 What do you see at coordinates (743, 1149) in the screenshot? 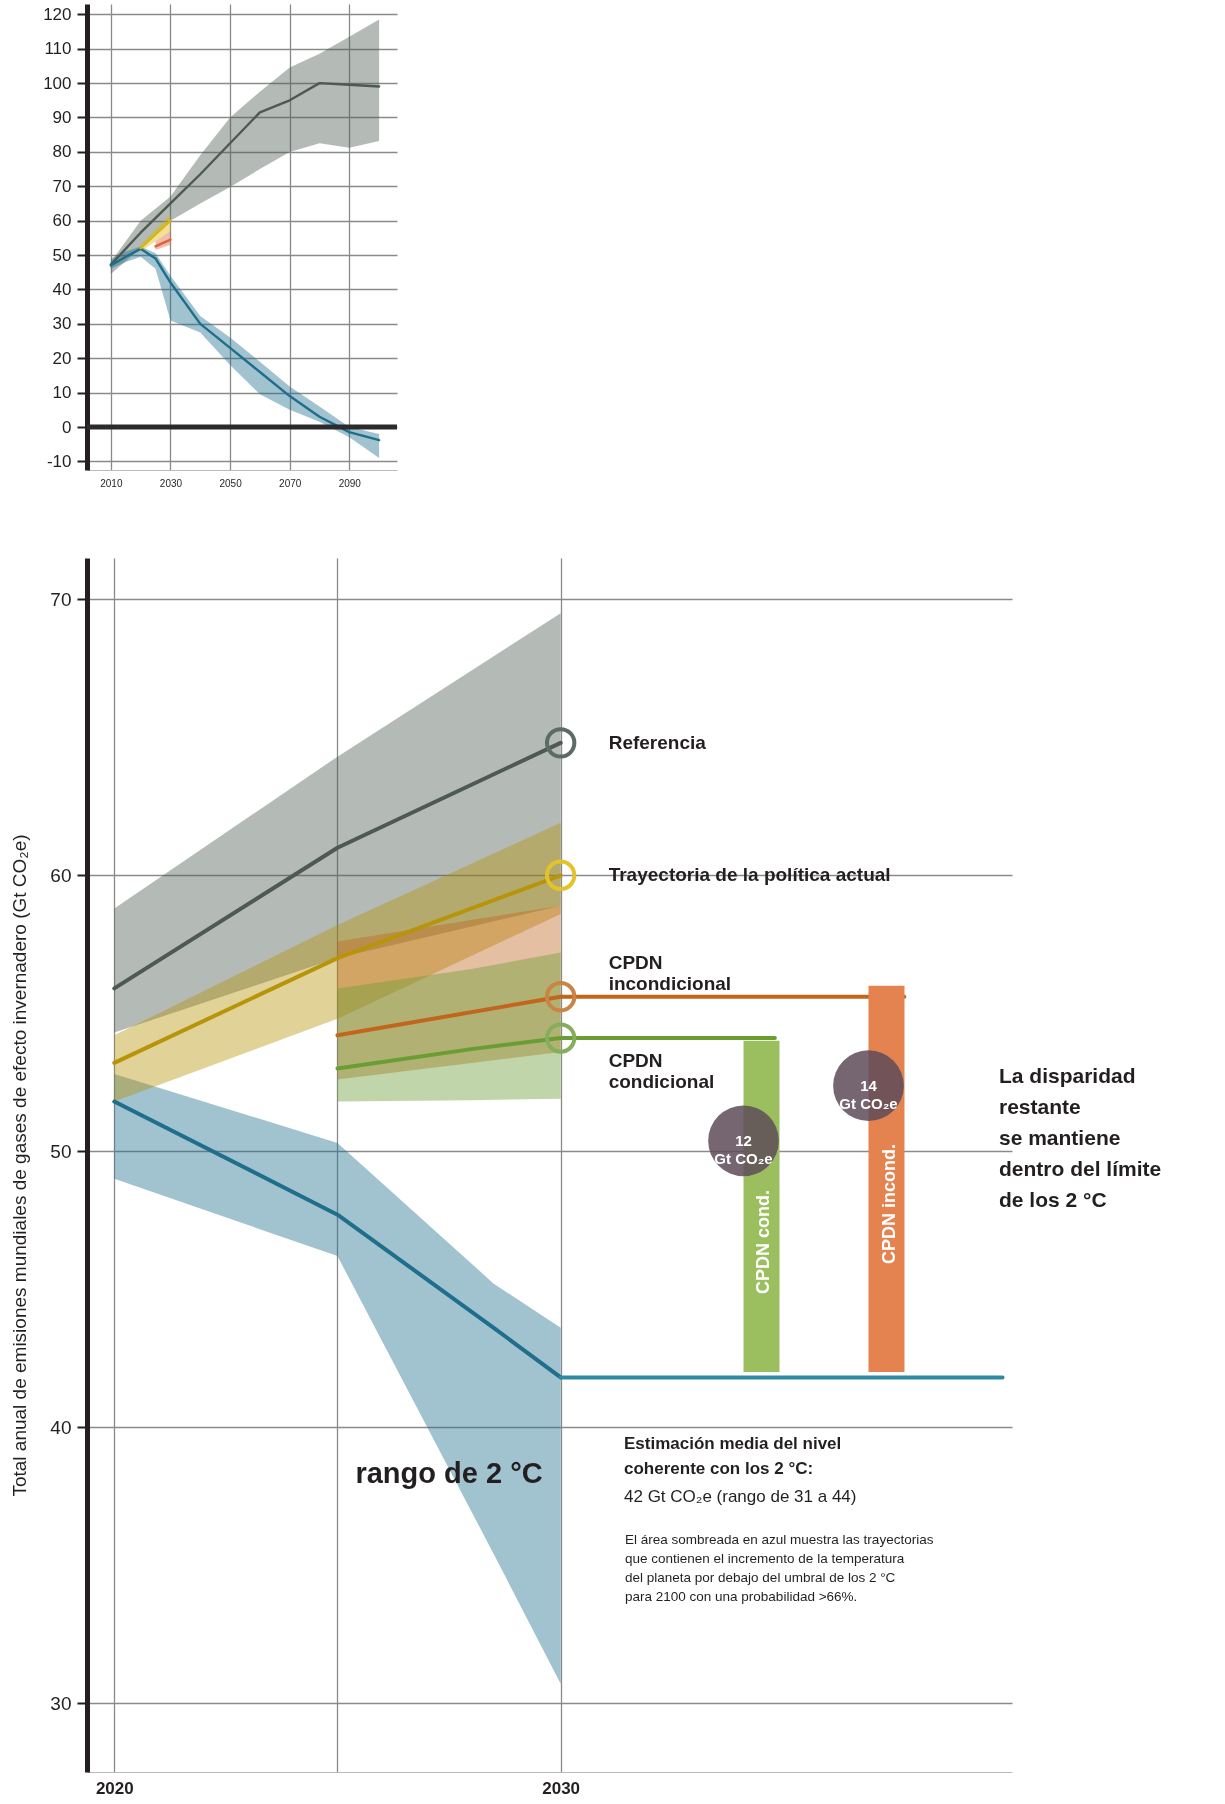
I see `data-label: 12 Gt CO₂e` at bounding box center [743, 1149].